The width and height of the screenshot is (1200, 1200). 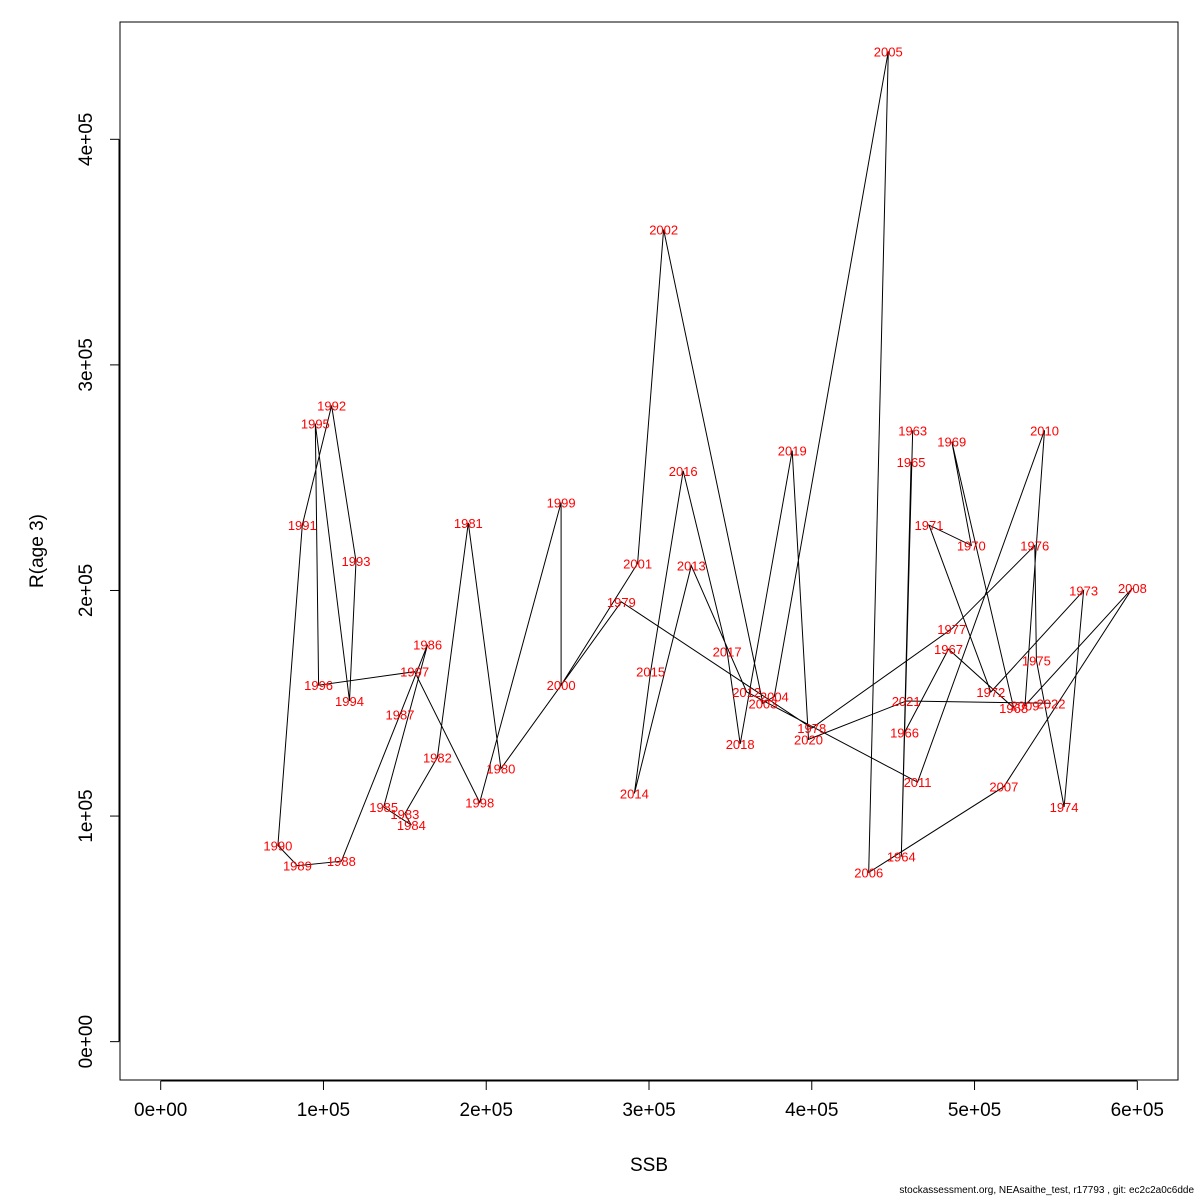 I want to click on year-label-1964: 1964, so click(x=901, y=857).